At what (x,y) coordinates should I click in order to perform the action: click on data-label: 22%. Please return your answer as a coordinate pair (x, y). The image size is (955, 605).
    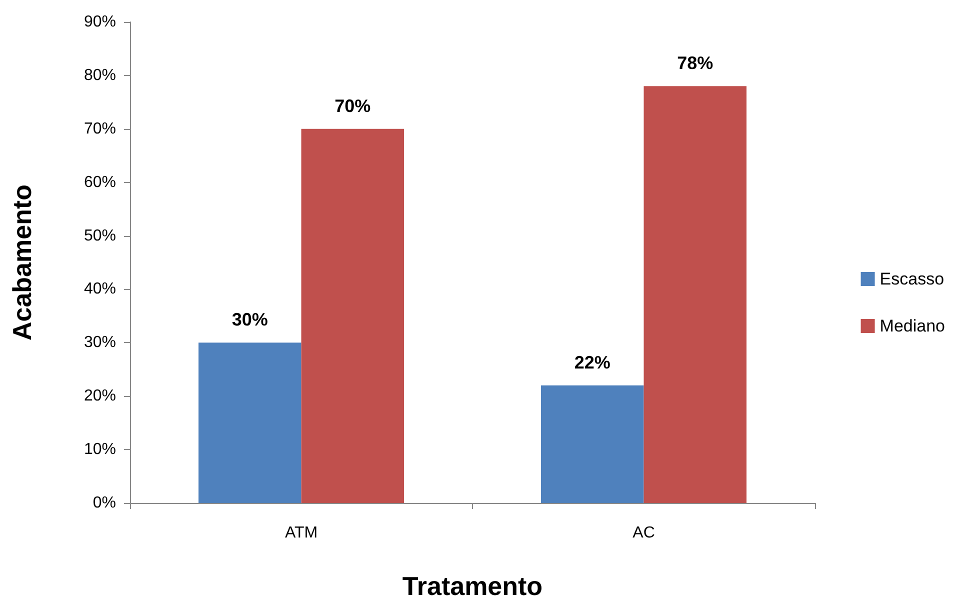
    Looking at the image, I should click on (592, 362).